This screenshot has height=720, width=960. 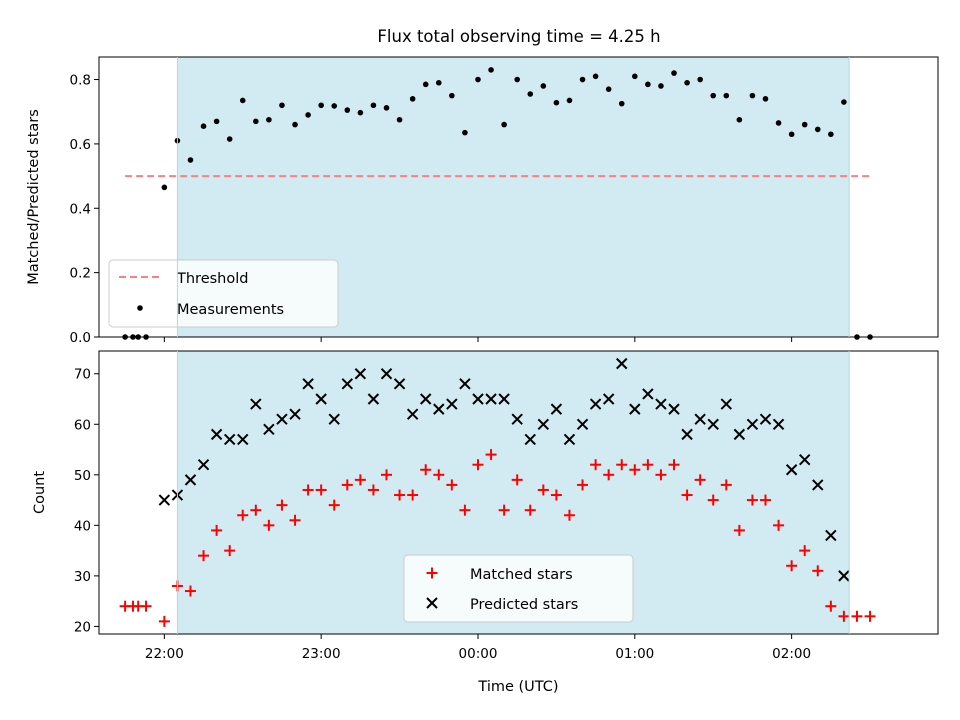 What do you see at coordinates (34, 197) in the screenshot?
I see `top-y-axis-label: Matched/Predicted stars` at bounding box center [34, 197].